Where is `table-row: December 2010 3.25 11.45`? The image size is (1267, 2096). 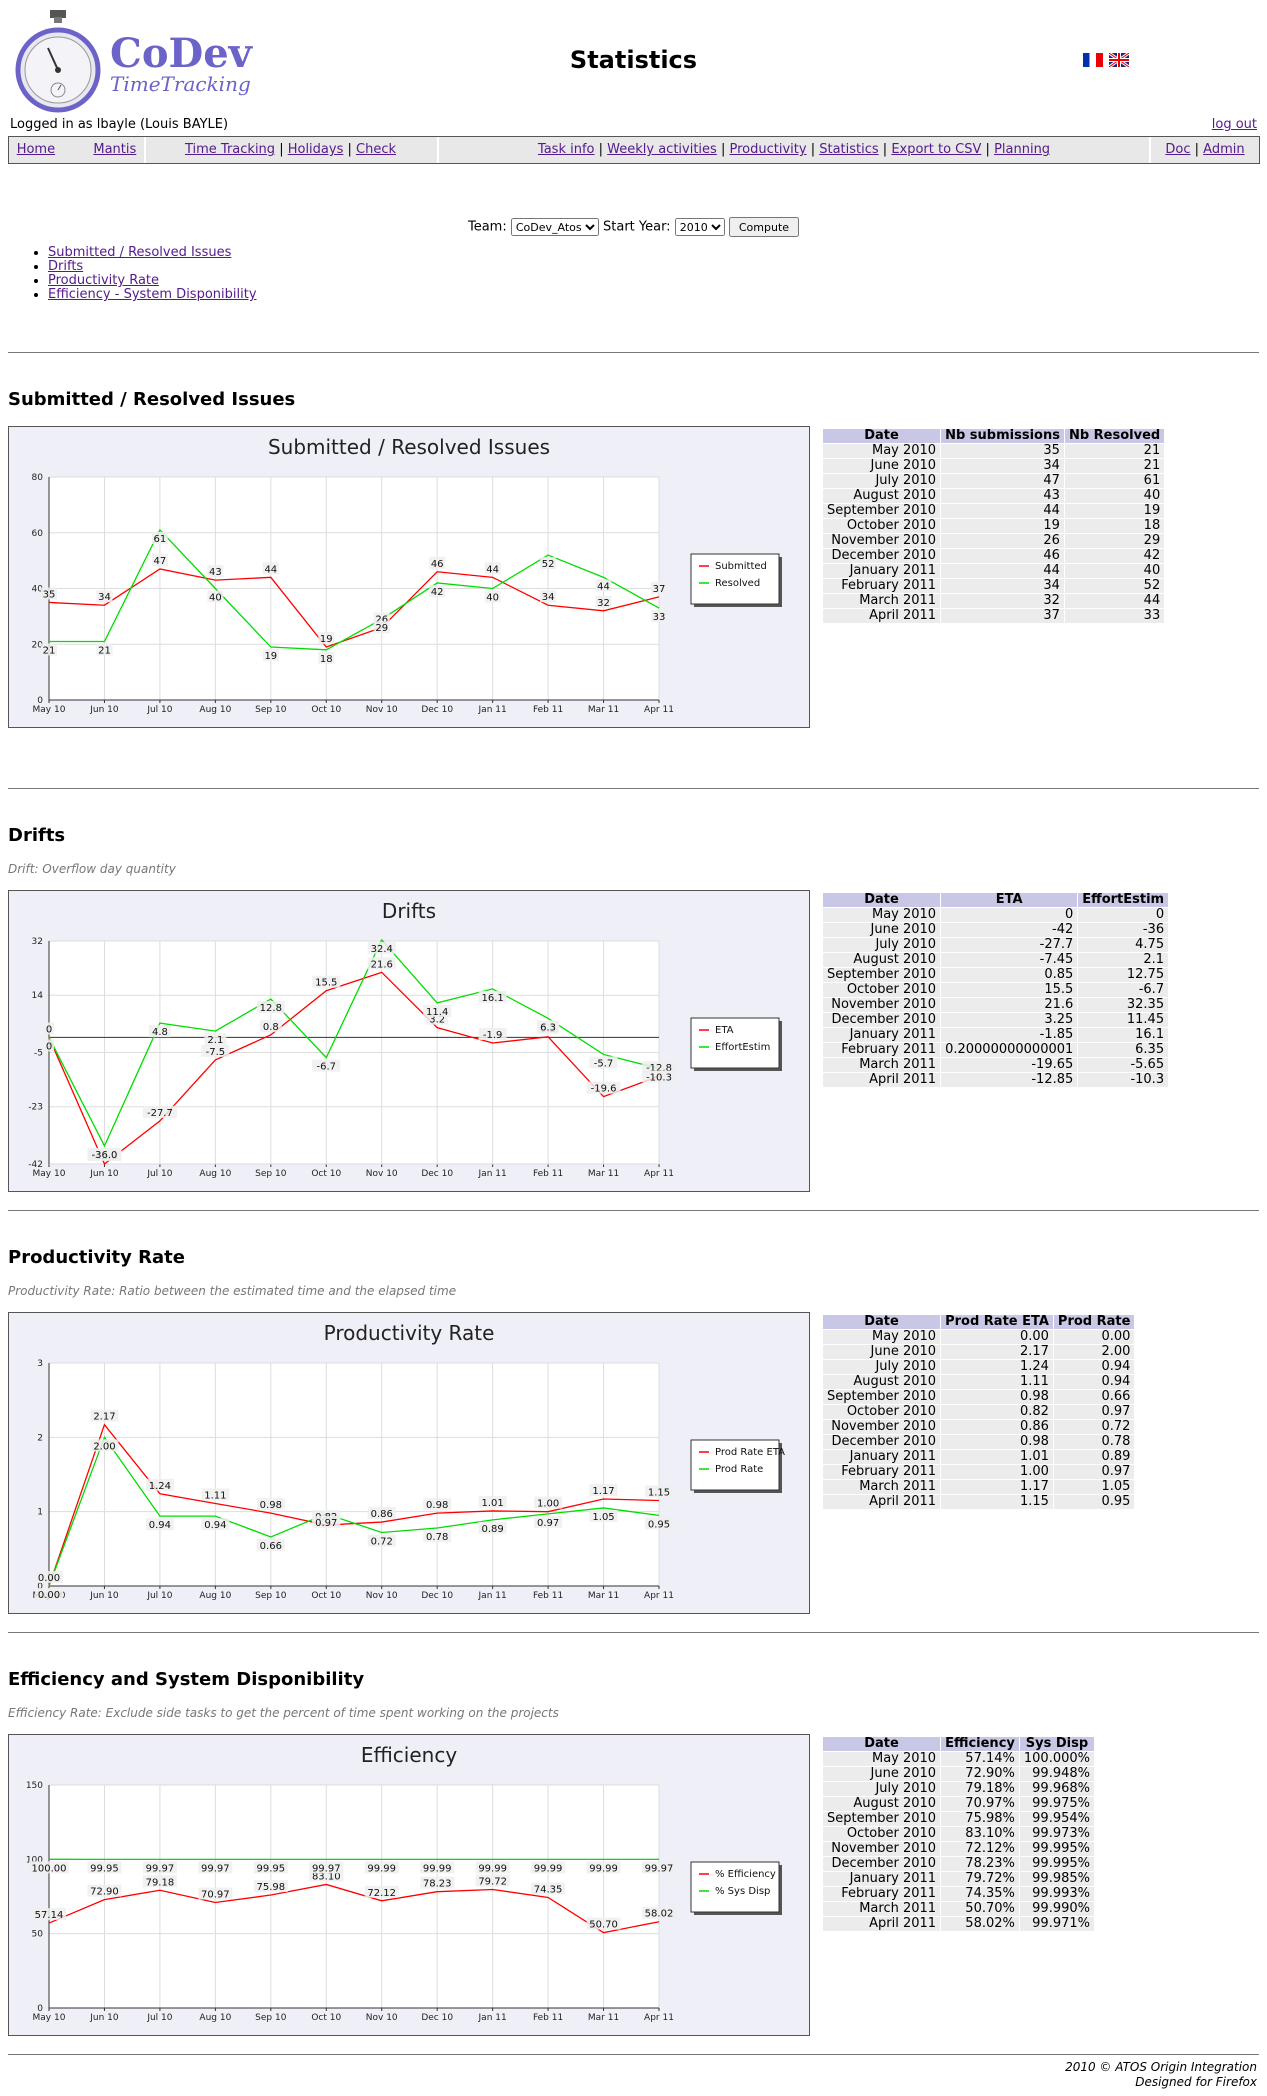
table-row: December 2010 3.25 11.45 is located at coordinates (995, 1020).